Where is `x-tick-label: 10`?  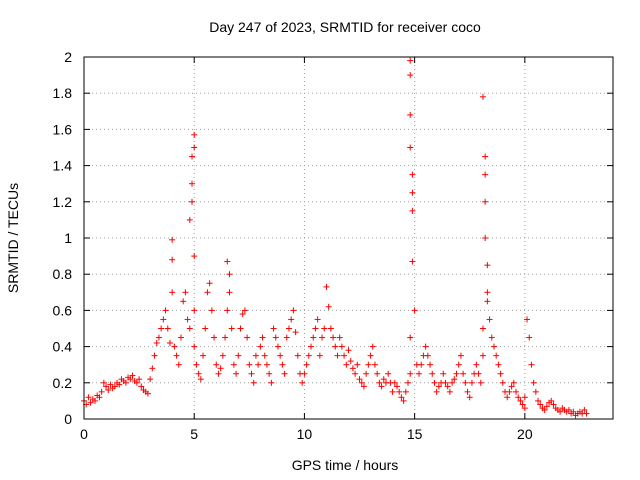 x-tick-label: 10 is located at coordinates (305, 434).